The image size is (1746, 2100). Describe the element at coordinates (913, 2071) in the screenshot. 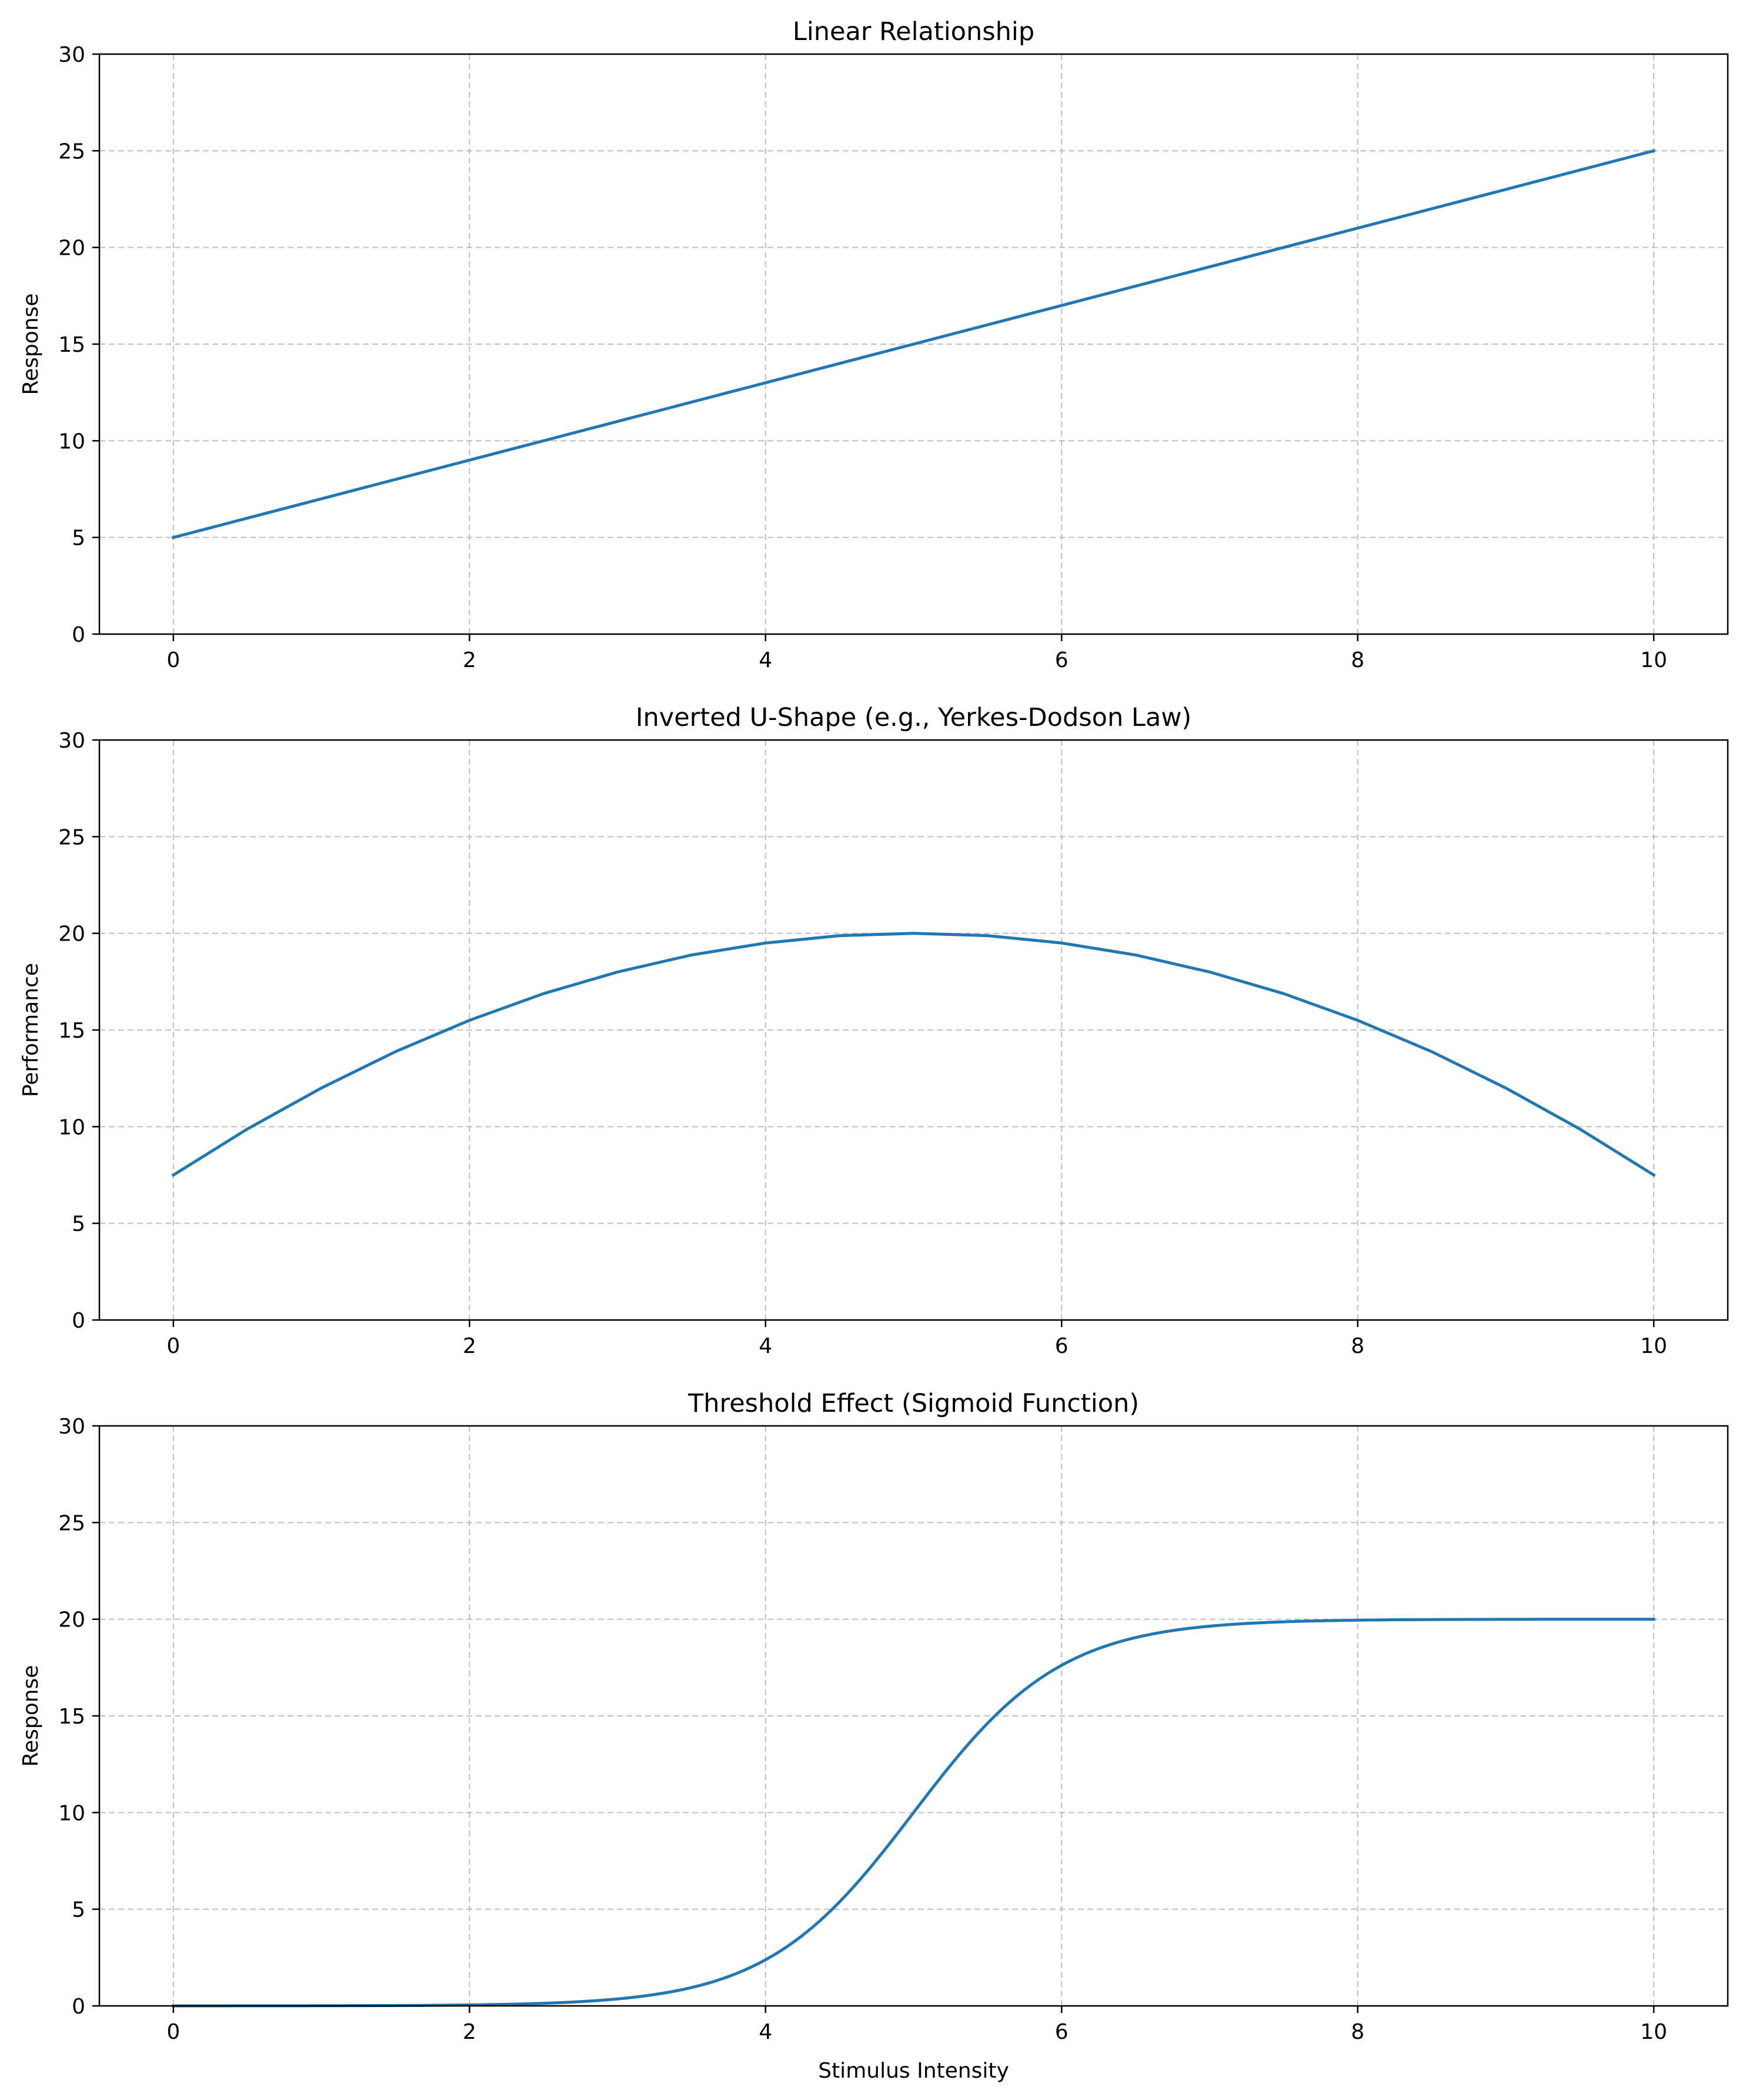

I see `x-axis-label: Stimulus Intensity` at that location.